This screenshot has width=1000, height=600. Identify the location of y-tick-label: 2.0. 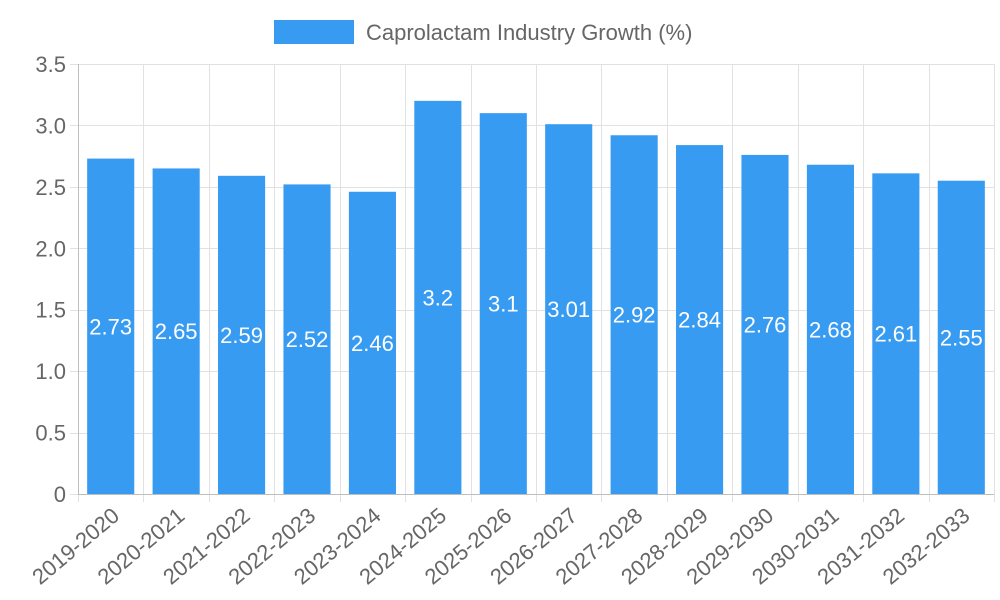
(50, 248).